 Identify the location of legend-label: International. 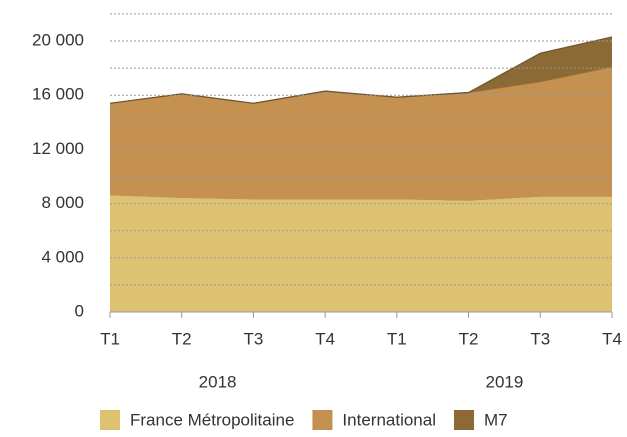
(389, 419).